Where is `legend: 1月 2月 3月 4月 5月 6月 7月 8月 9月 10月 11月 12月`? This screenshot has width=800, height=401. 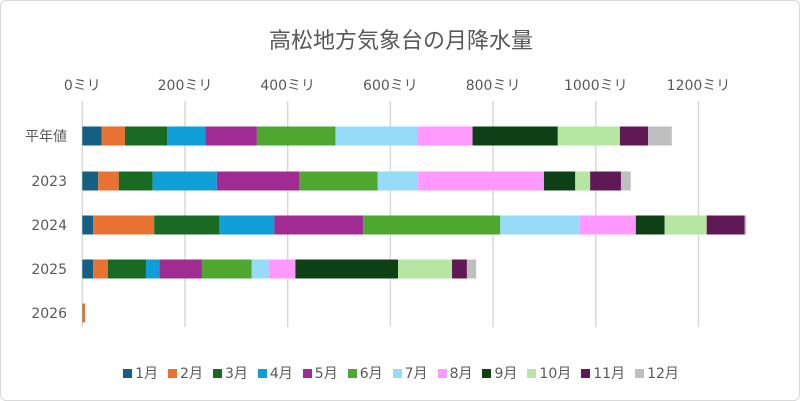
legend: 1月 2月 3月 4月 5月 6月 7月 8月 9月 10月 11月 12月 is located at coordinates (400, 373).